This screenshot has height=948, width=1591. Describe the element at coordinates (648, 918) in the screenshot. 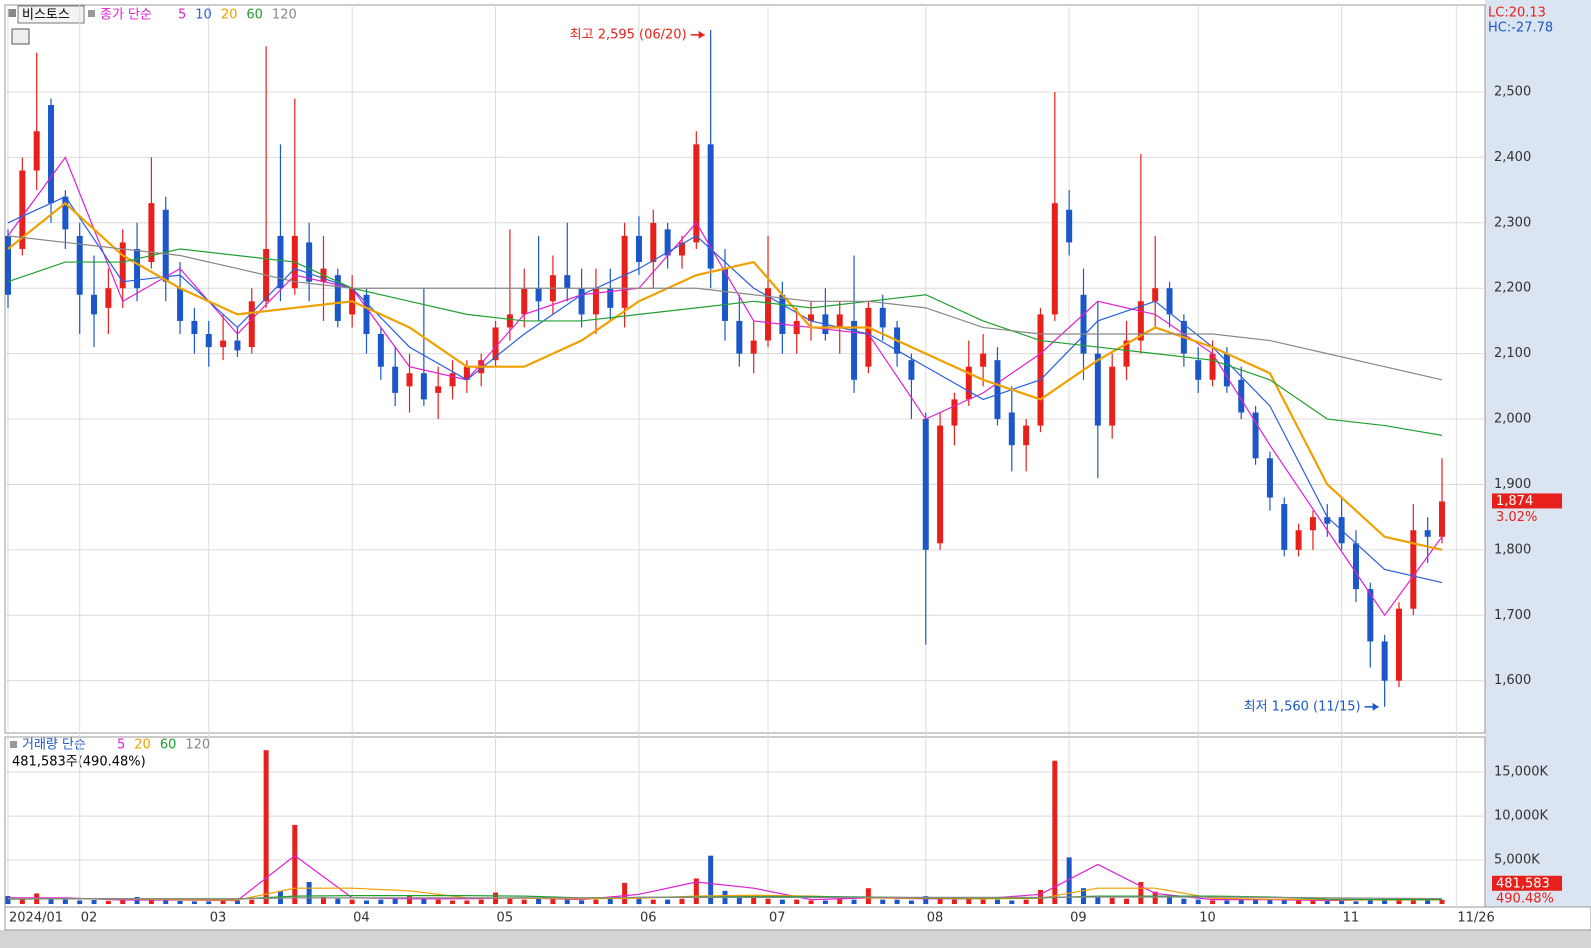

I see `x-tick-label: 06` at that location.